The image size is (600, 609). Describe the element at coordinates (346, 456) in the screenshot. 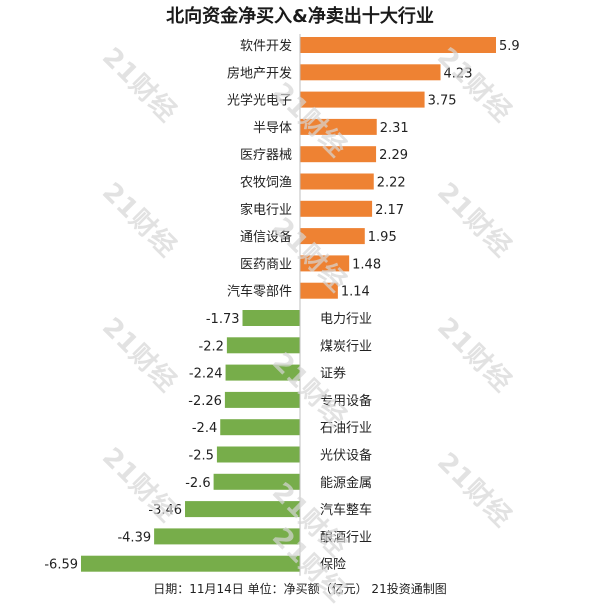

I see `category-label: 光伏设备` at that location.